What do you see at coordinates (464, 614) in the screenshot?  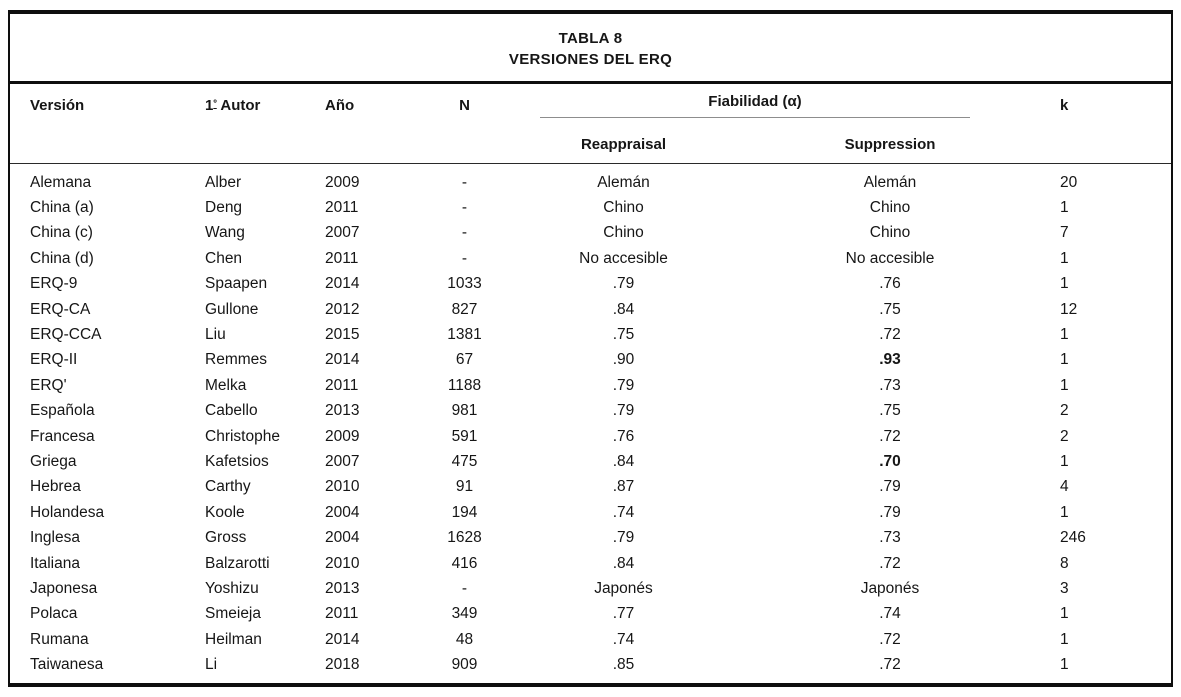 I see `cell-n: 349` at bounding box center [464, 614].